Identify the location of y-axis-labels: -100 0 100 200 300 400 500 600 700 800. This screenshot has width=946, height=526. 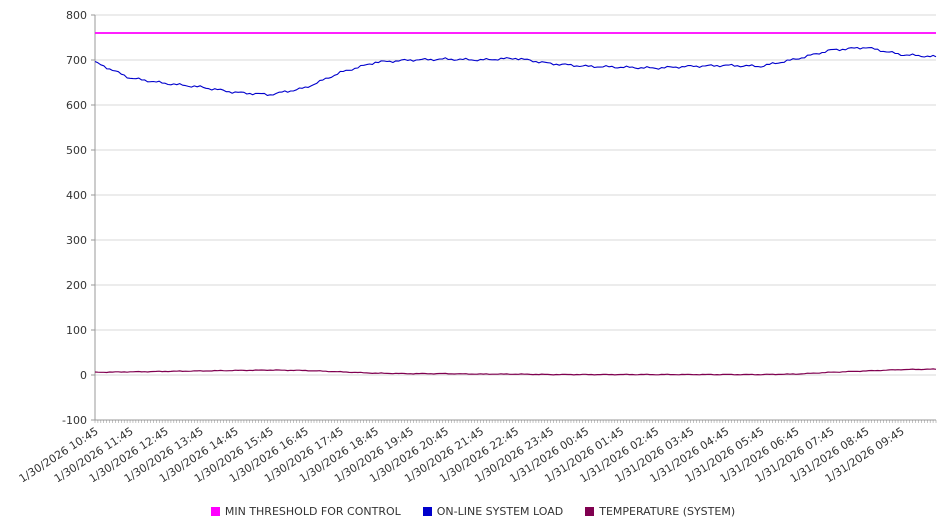
(74, 218).